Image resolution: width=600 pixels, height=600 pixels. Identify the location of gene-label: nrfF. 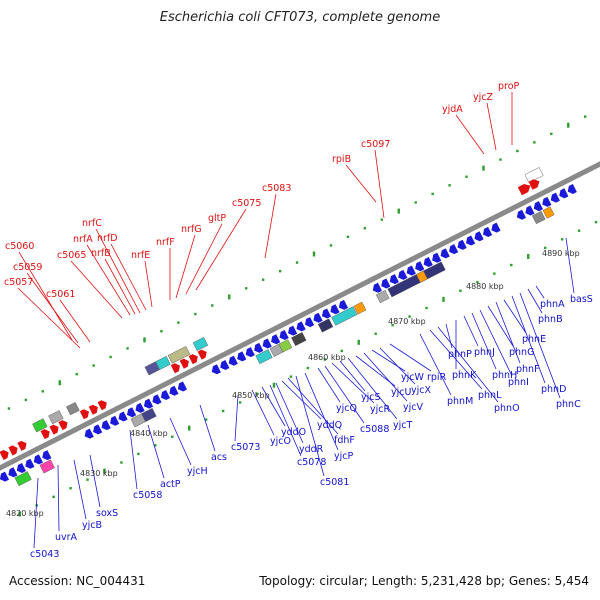
(165, 242).